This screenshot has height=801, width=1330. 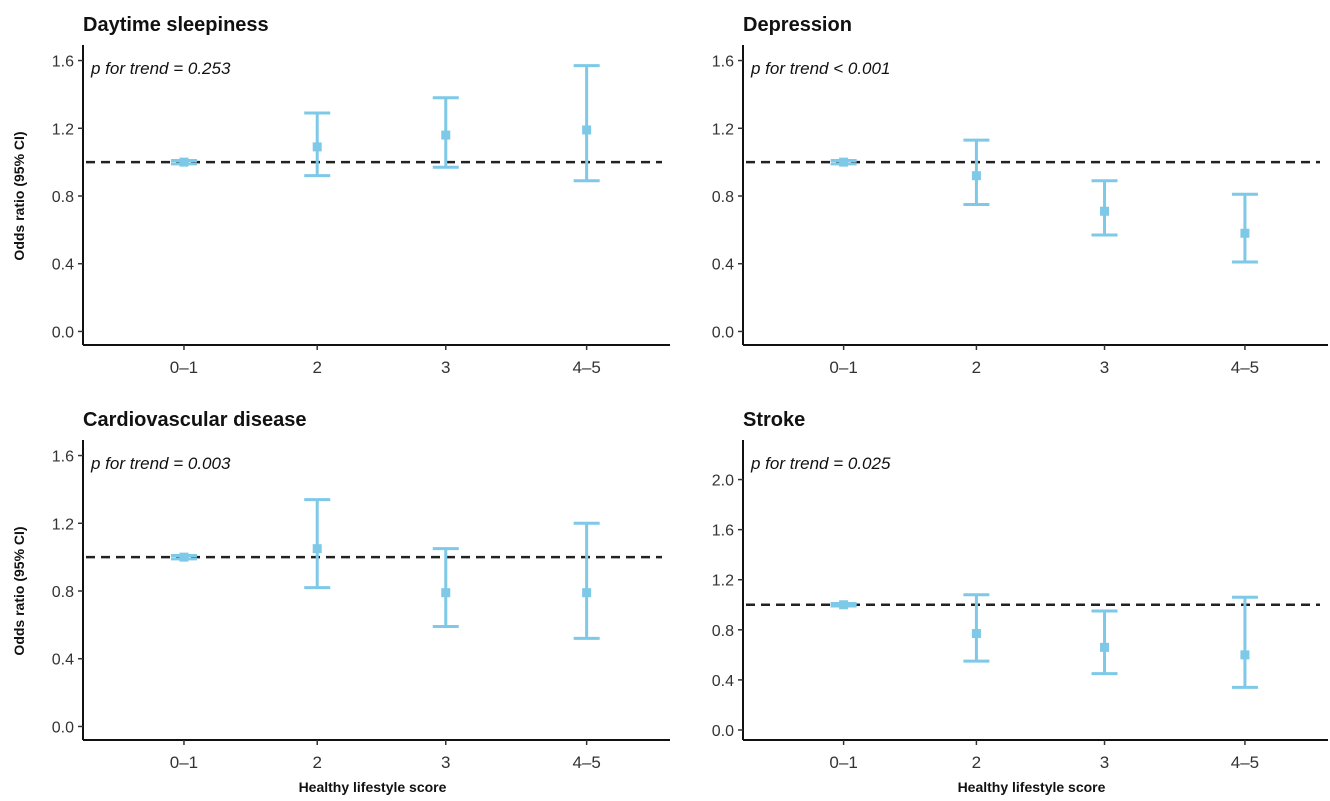 What do you see at coordinates (160, 68) in the screenshot?
I see `p-trend-annotation: p for trend = 0.253` at bounding box center [160, 68].